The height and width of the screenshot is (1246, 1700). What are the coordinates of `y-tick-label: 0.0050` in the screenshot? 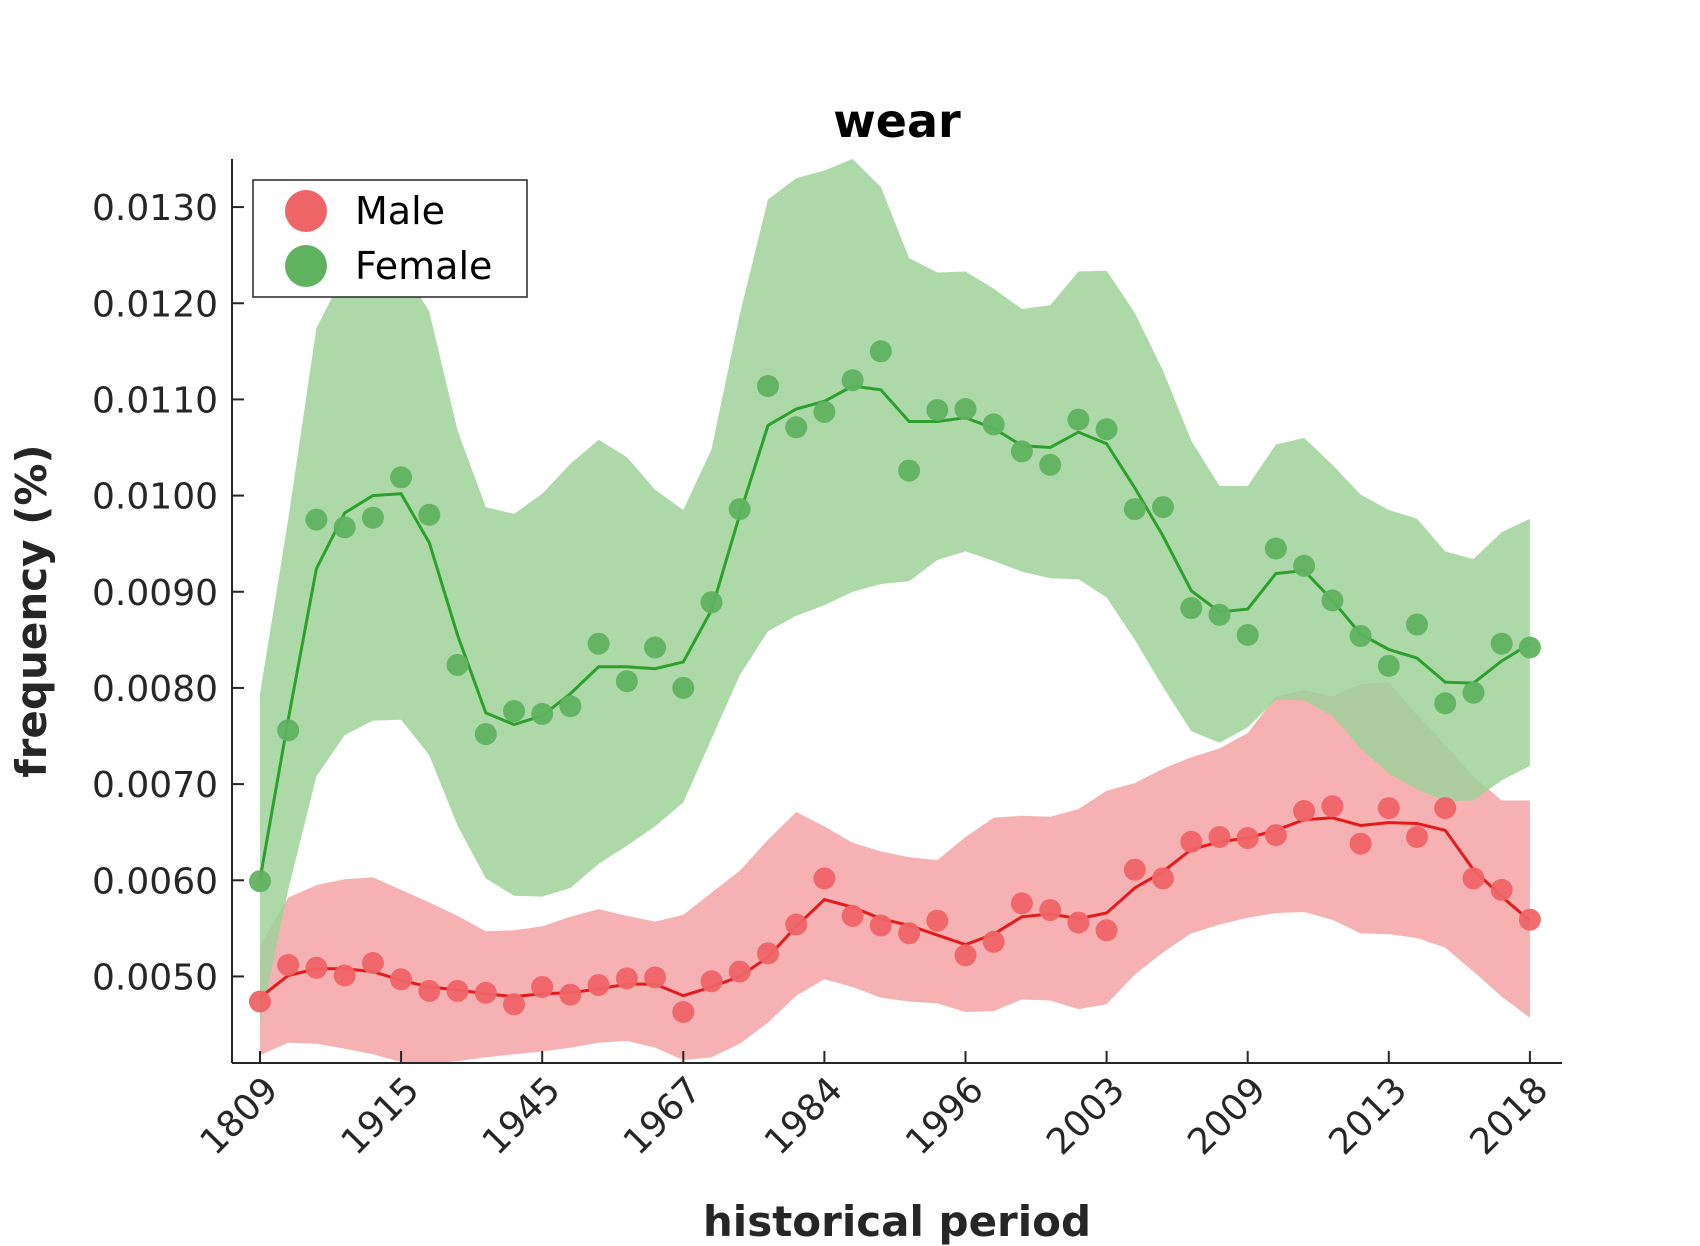 It's located at (155, 977).